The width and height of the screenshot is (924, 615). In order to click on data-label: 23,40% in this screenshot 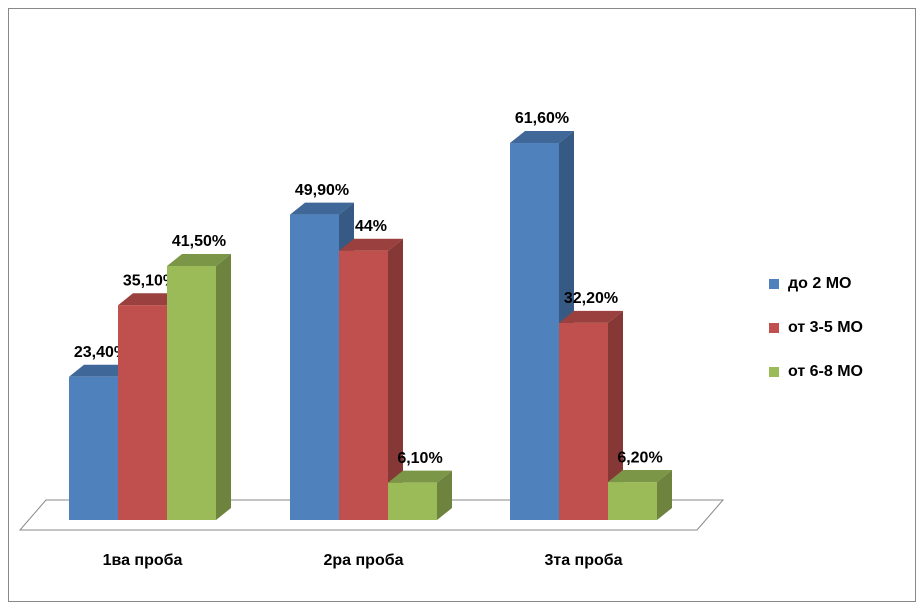, I will do `click(101, 352)`.